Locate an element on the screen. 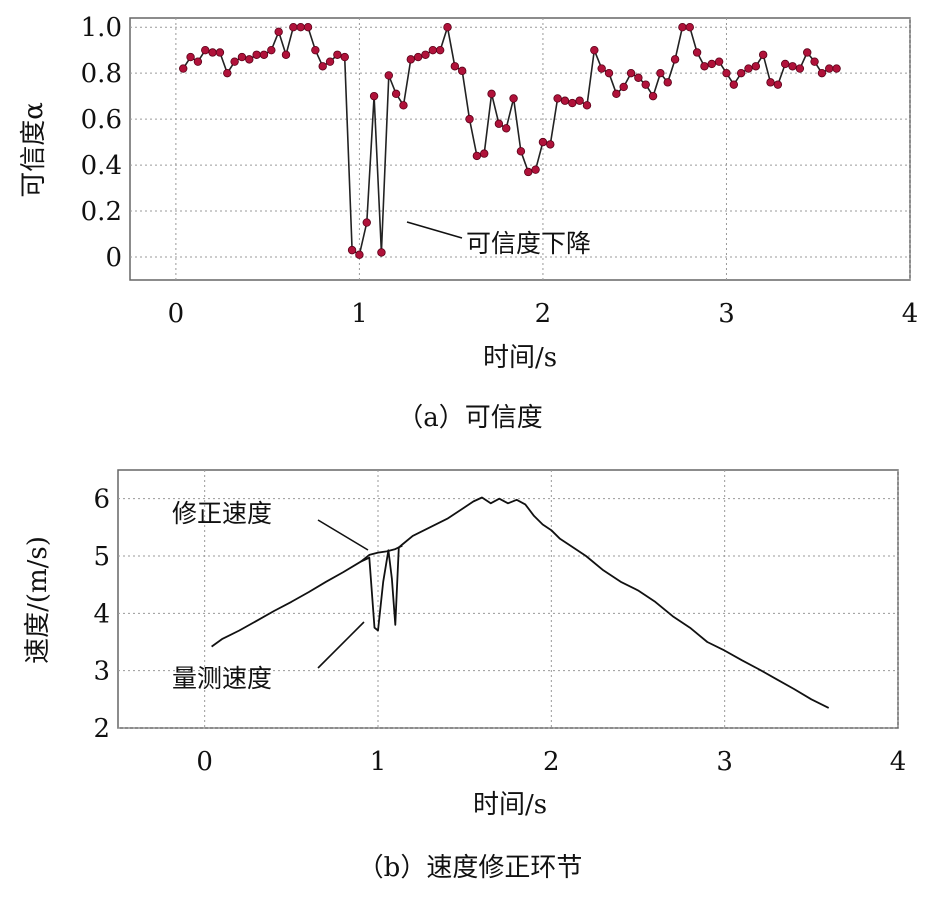  chart-a-x-tick-labels: 0 1 2 3 4 is located at coordinates (543, 314).